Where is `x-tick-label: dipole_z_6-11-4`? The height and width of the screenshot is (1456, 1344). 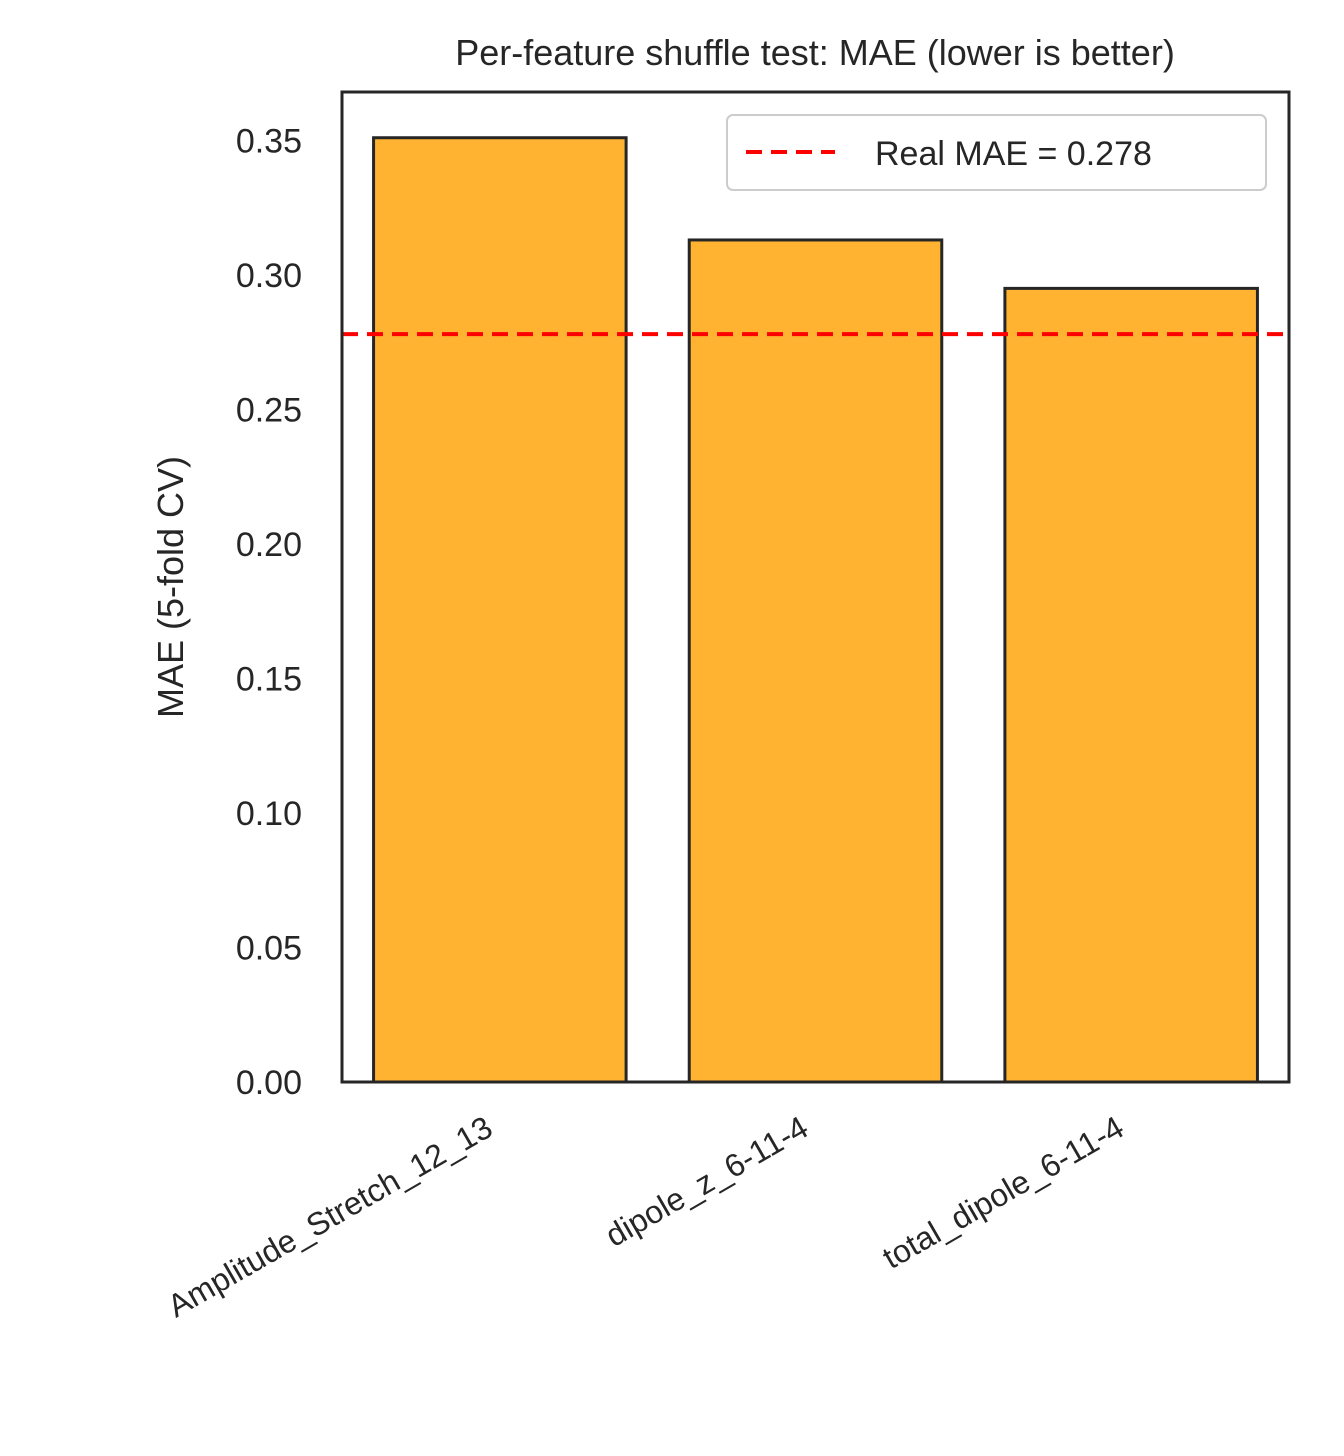
x-tick-label: dipole_z_6-11-4 is located at coordinates (706, 1181).